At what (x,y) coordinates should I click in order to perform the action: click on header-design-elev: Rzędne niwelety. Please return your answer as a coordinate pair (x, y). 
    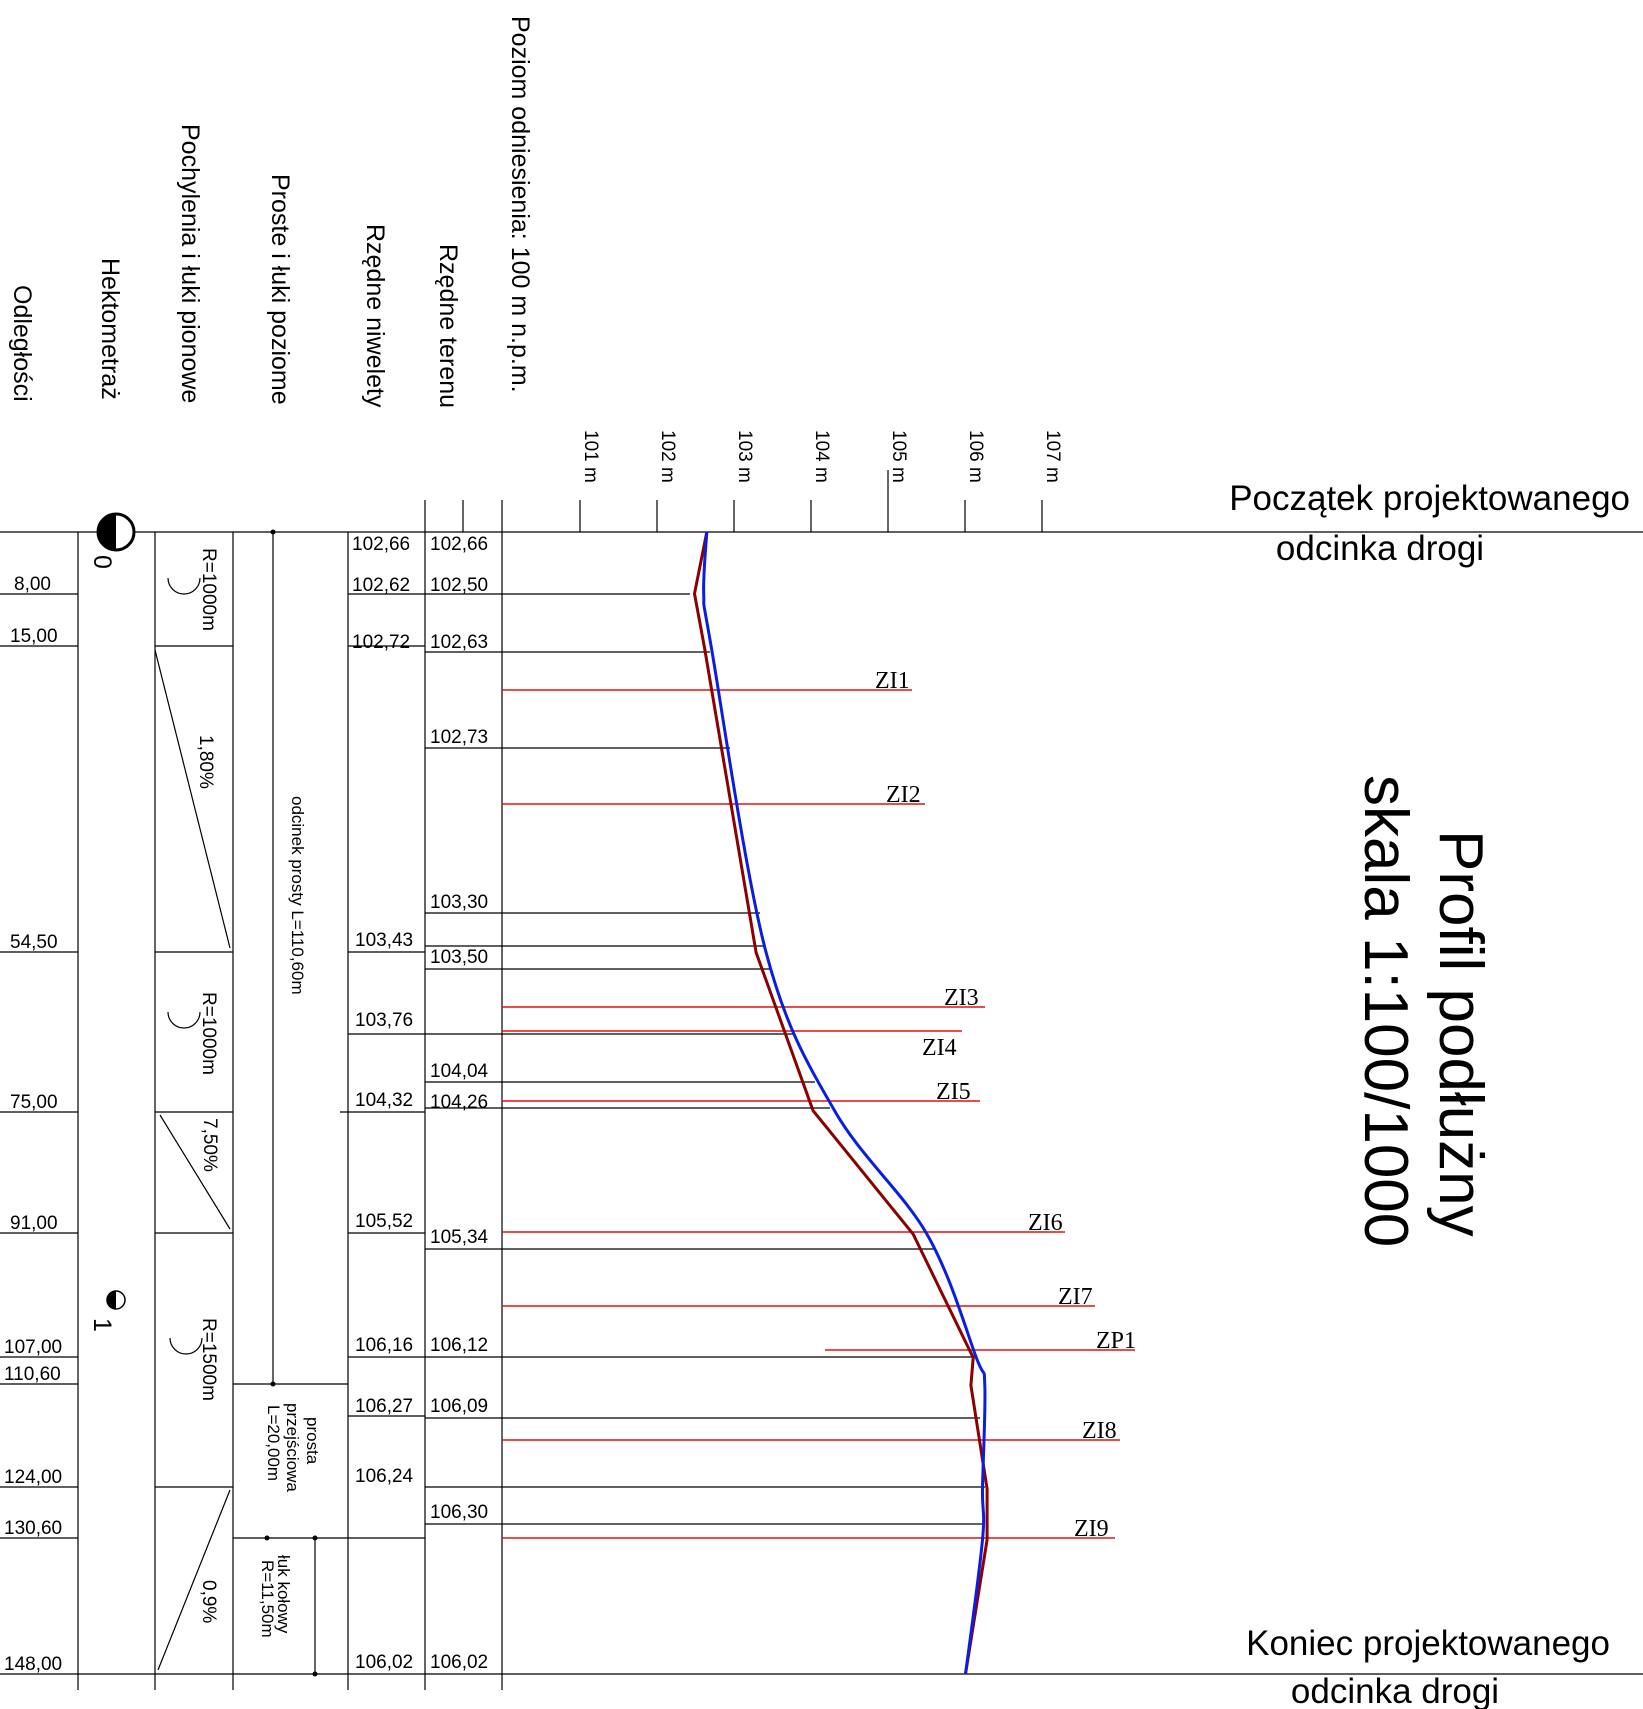
    Looking at the image, I should click on (375, 316).